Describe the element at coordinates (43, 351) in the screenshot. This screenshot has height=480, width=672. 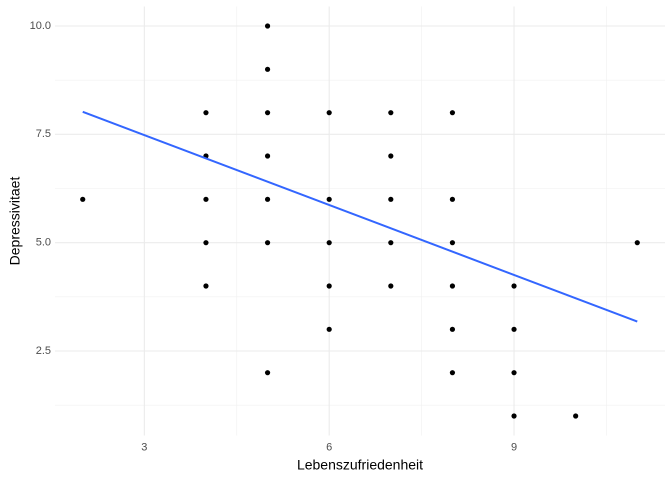
I see `y-tick-label: 2.5` at that location.